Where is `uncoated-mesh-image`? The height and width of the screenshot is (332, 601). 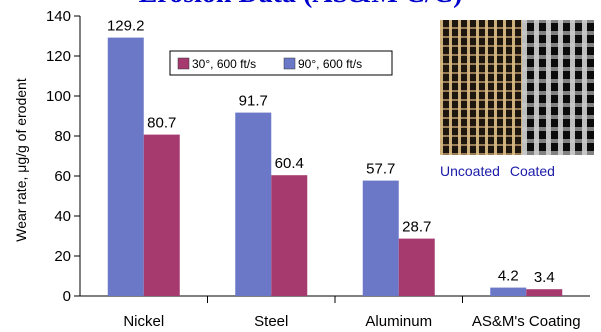
uncoated-mesh-image is located at coordinates (481, 87).